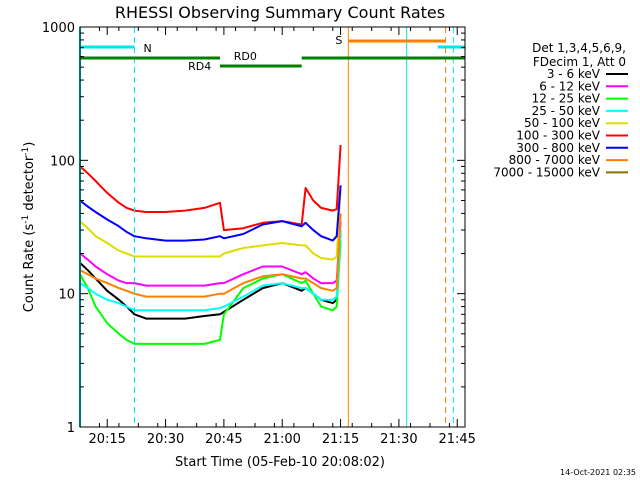 Image resolution: width=640 pixels, height=480 pixels. What do you see at coordinates (26, 151) in the screenshot?
I see `y-axis-label-sup2: -1` at bounding box center [26, 151].